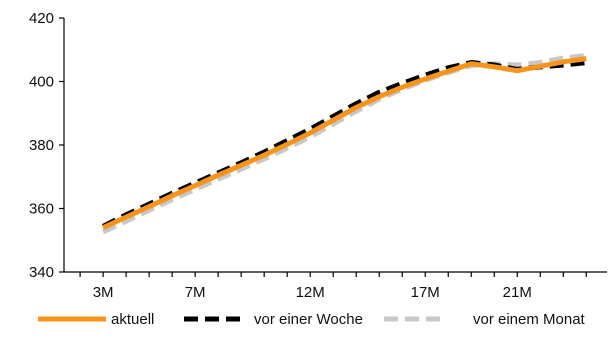  I want to click on legend-label: vor einem Monat, so click(529, 319).